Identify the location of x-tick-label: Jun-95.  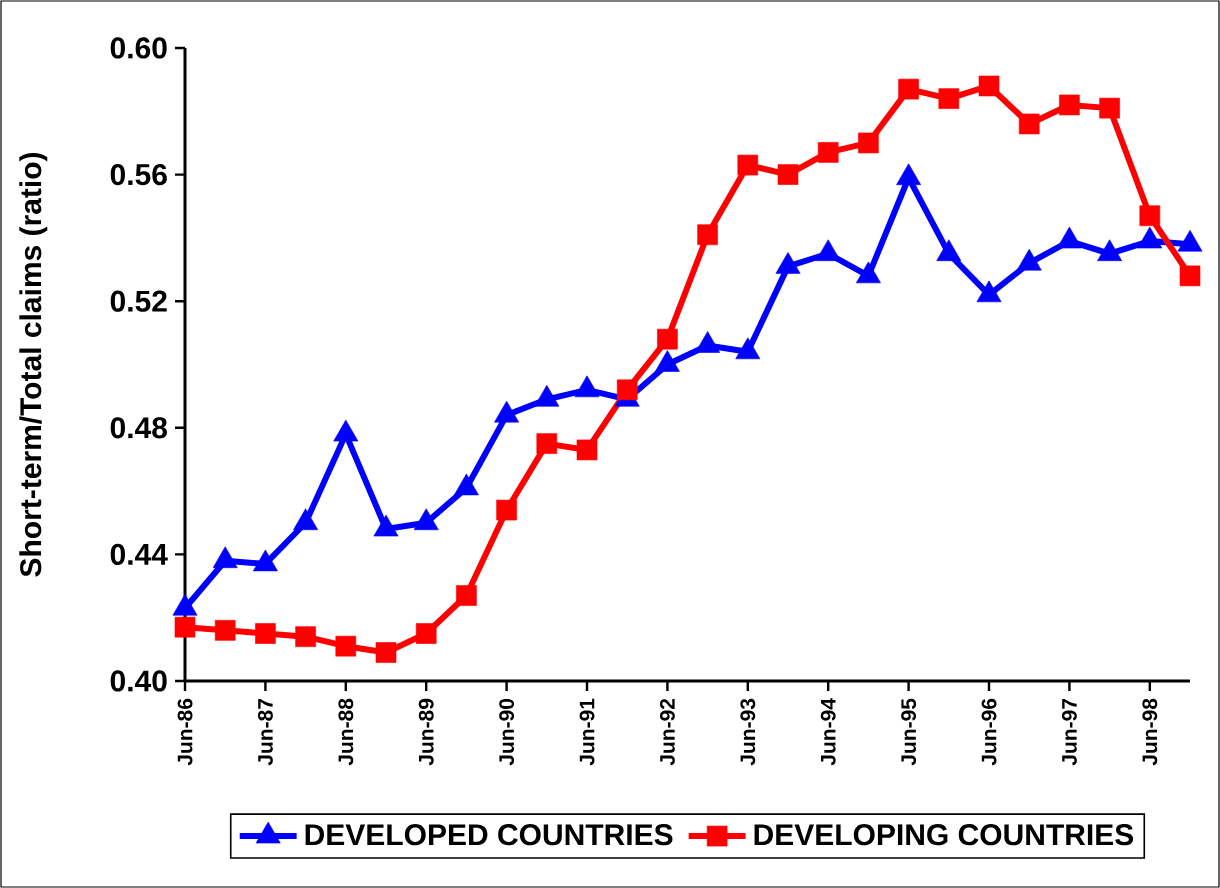
(909, 732).